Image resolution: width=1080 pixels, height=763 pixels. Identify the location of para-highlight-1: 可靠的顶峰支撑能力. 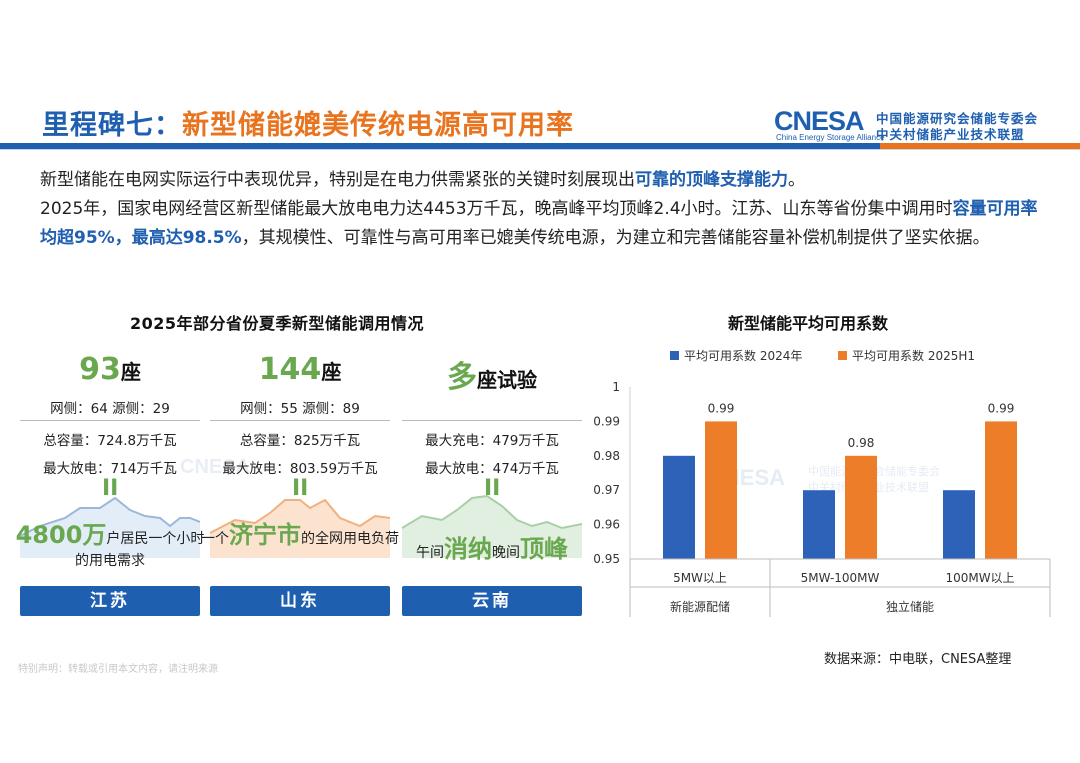
(711, 180).